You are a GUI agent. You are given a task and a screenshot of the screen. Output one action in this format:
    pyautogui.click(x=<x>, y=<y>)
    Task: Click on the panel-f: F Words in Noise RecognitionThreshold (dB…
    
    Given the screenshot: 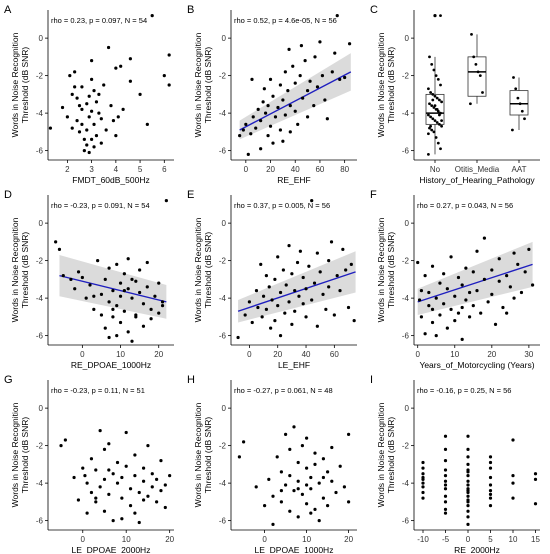 What is the action you would take?
    pyautogui.click(x=455, y=279)
    